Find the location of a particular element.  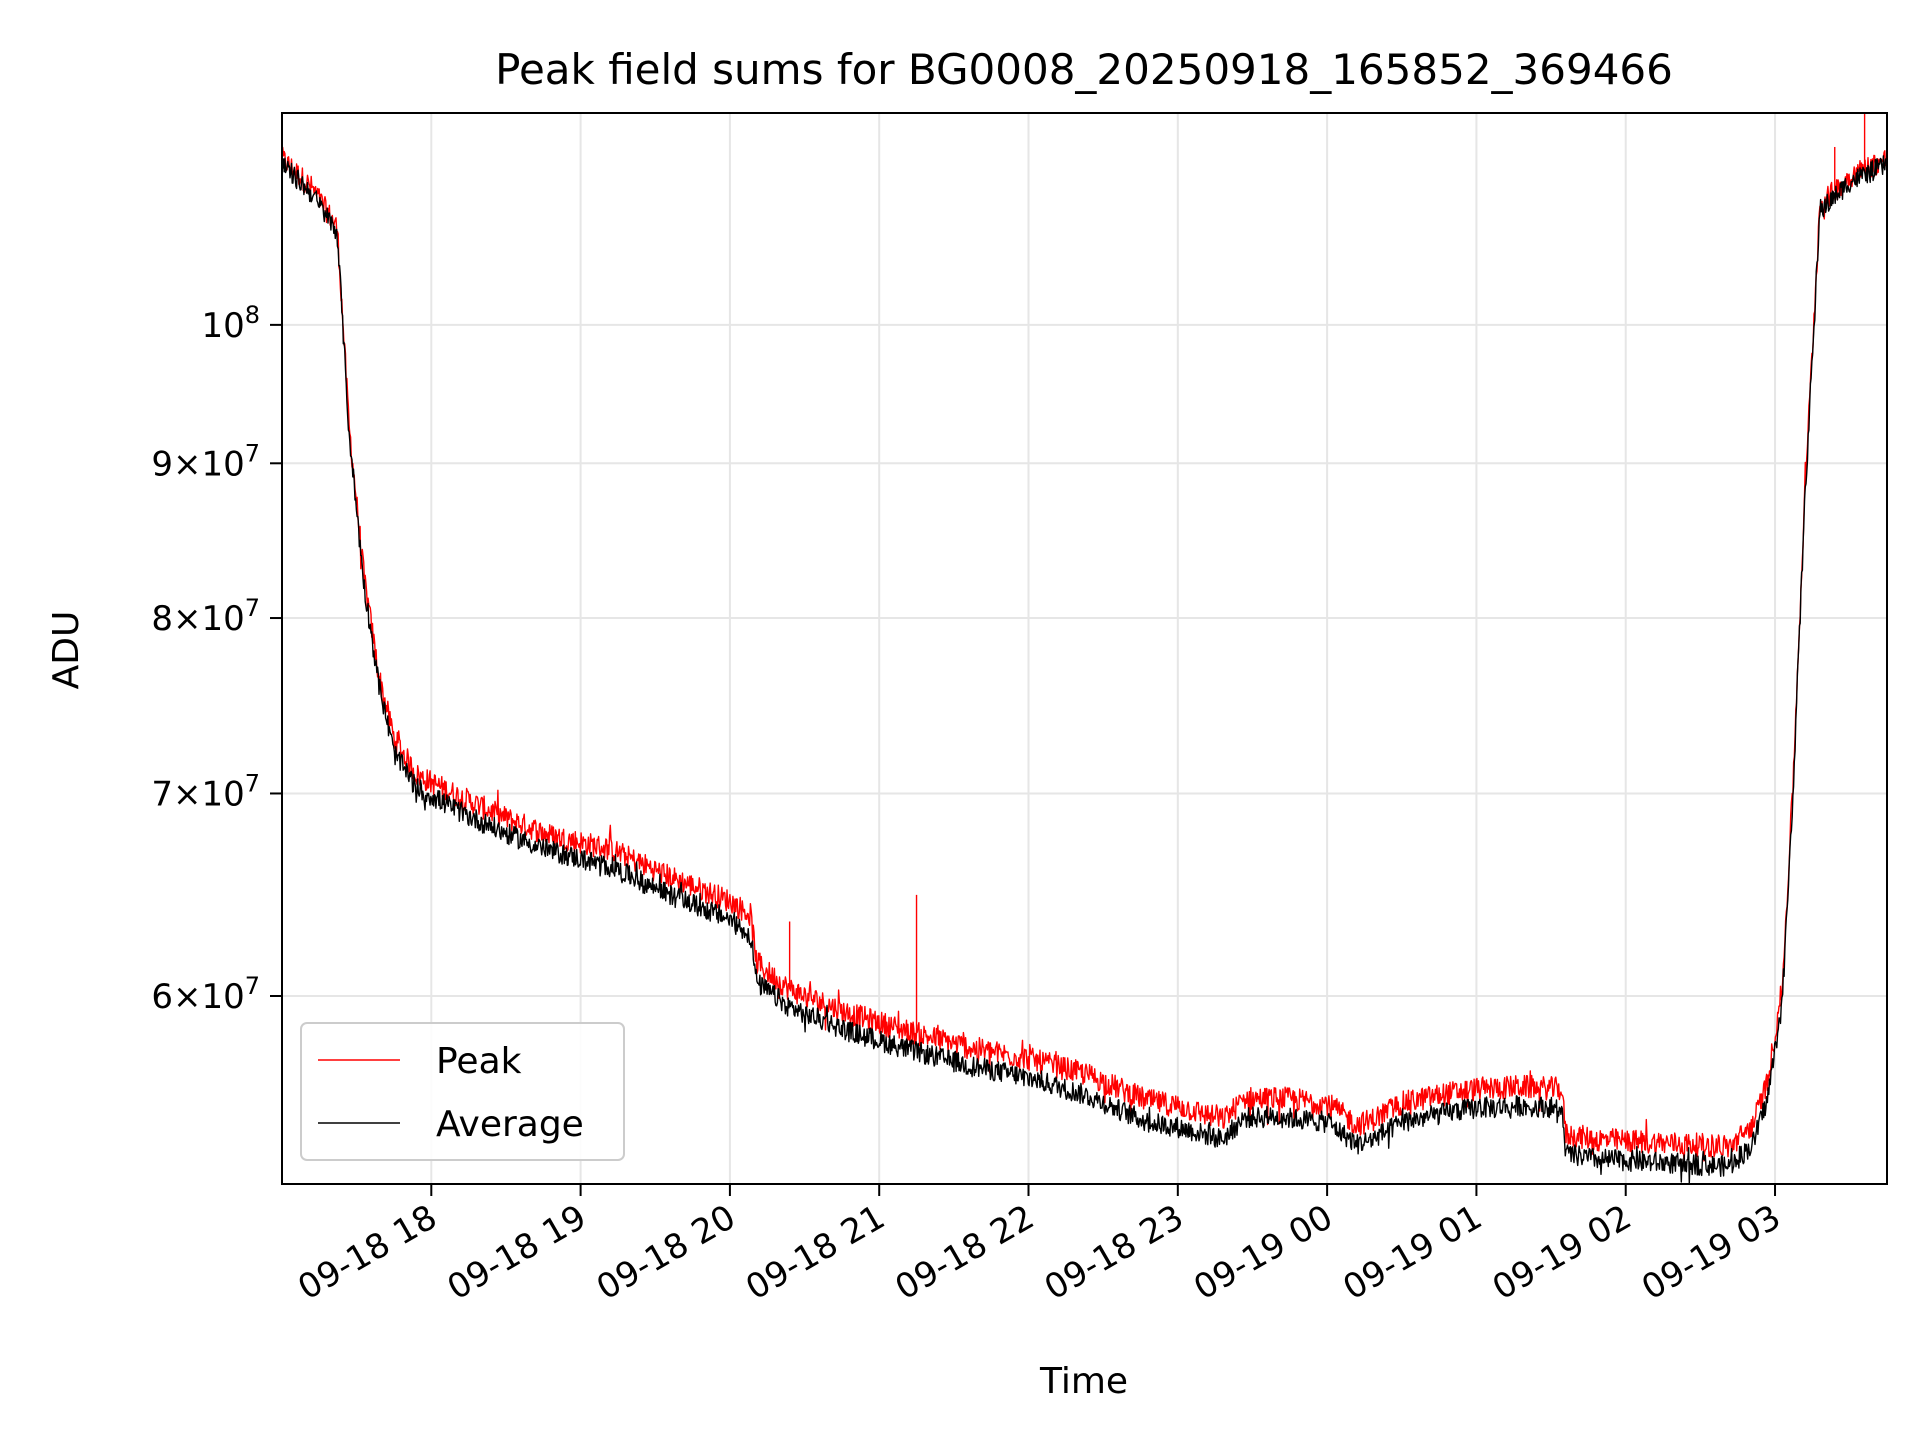

legend: Peak Average is located at coordinates (462, 1091).